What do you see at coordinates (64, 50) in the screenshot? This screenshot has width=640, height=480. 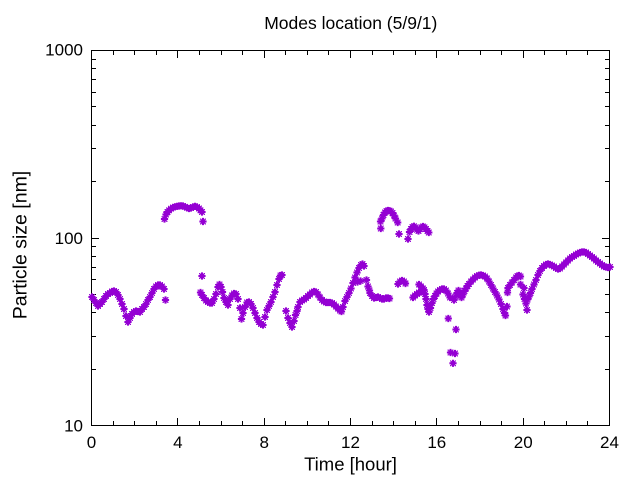 I see `svg-text: 1000` at bounding box center [64, 50].